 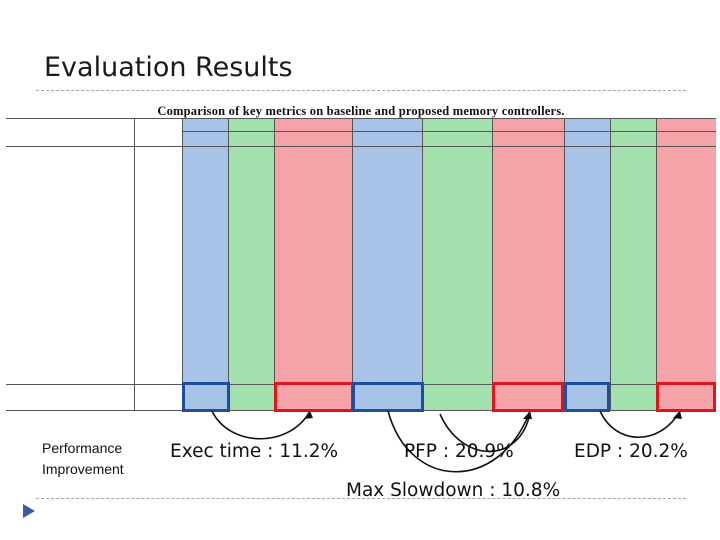 I want to click on edp-arrowhead-icon, so click(x=677, y=415).